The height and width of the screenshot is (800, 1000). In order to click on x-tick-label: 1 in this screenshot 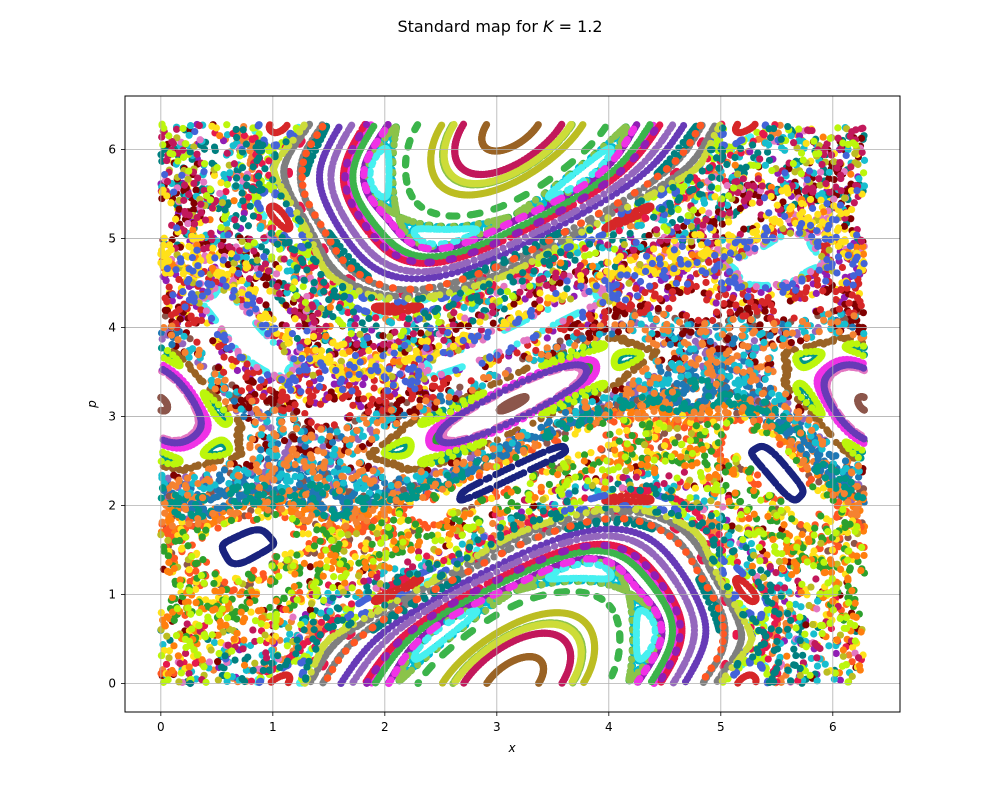, I will do `click(273, 727)`.